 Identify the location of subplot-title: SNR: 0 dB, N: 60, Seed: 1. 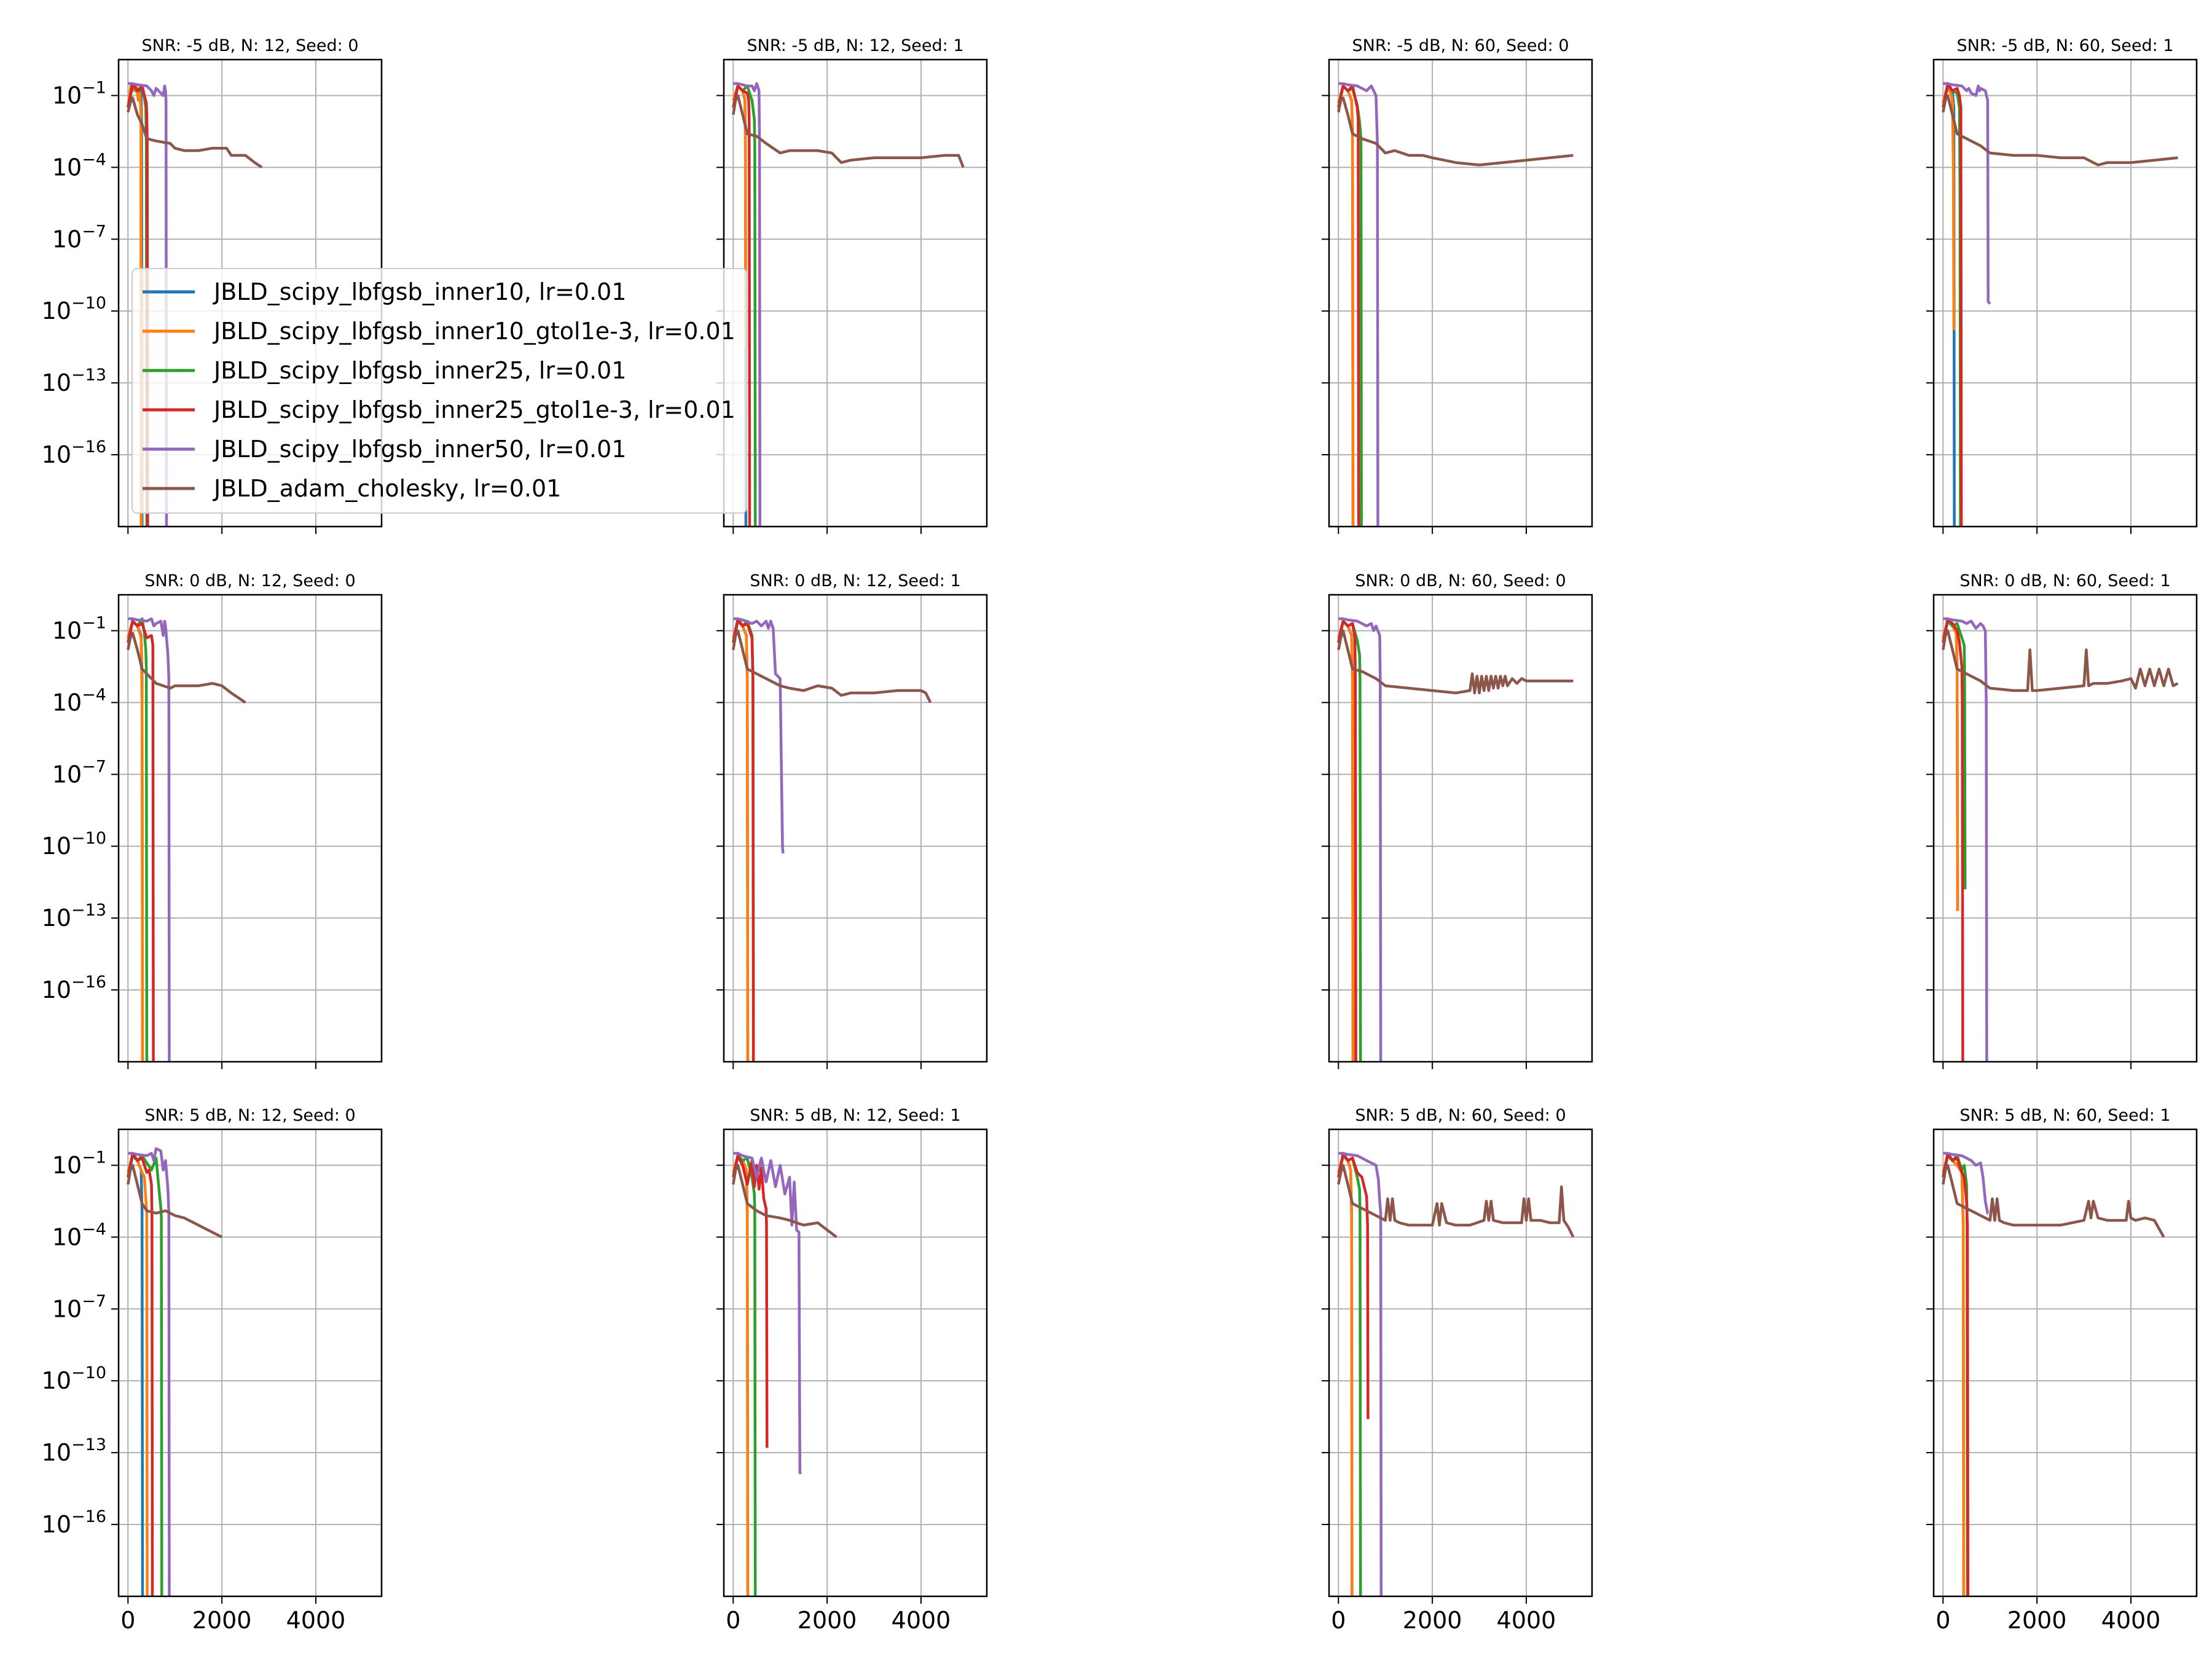
(2064, 580).